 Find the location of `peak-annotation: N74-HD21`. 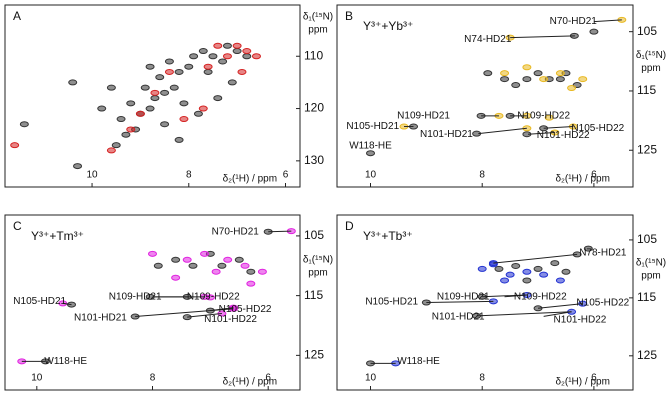

peak-annotation: N74-HD21 is located at coordinates (488, 39).